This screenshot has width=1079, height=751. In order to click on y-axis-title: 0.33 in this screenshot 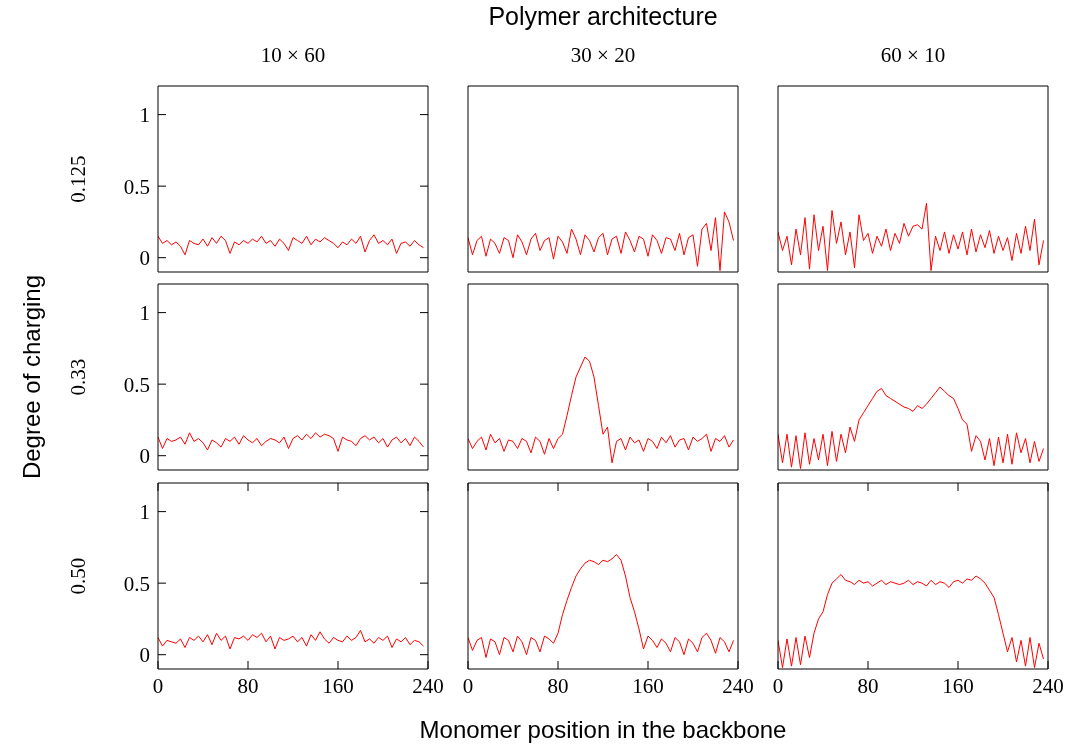, I will do `click(78, 377)`.